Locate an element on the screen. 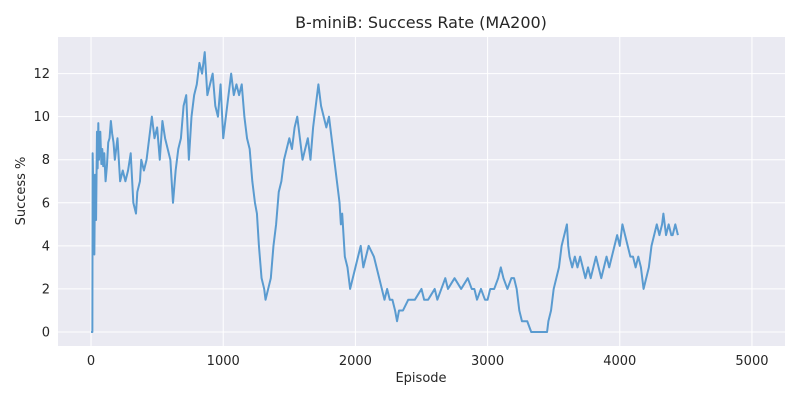 Image resolution: width=800 pixels, height=400 pixels. y-tick-label: 6 is located at coordinates (46, 203).